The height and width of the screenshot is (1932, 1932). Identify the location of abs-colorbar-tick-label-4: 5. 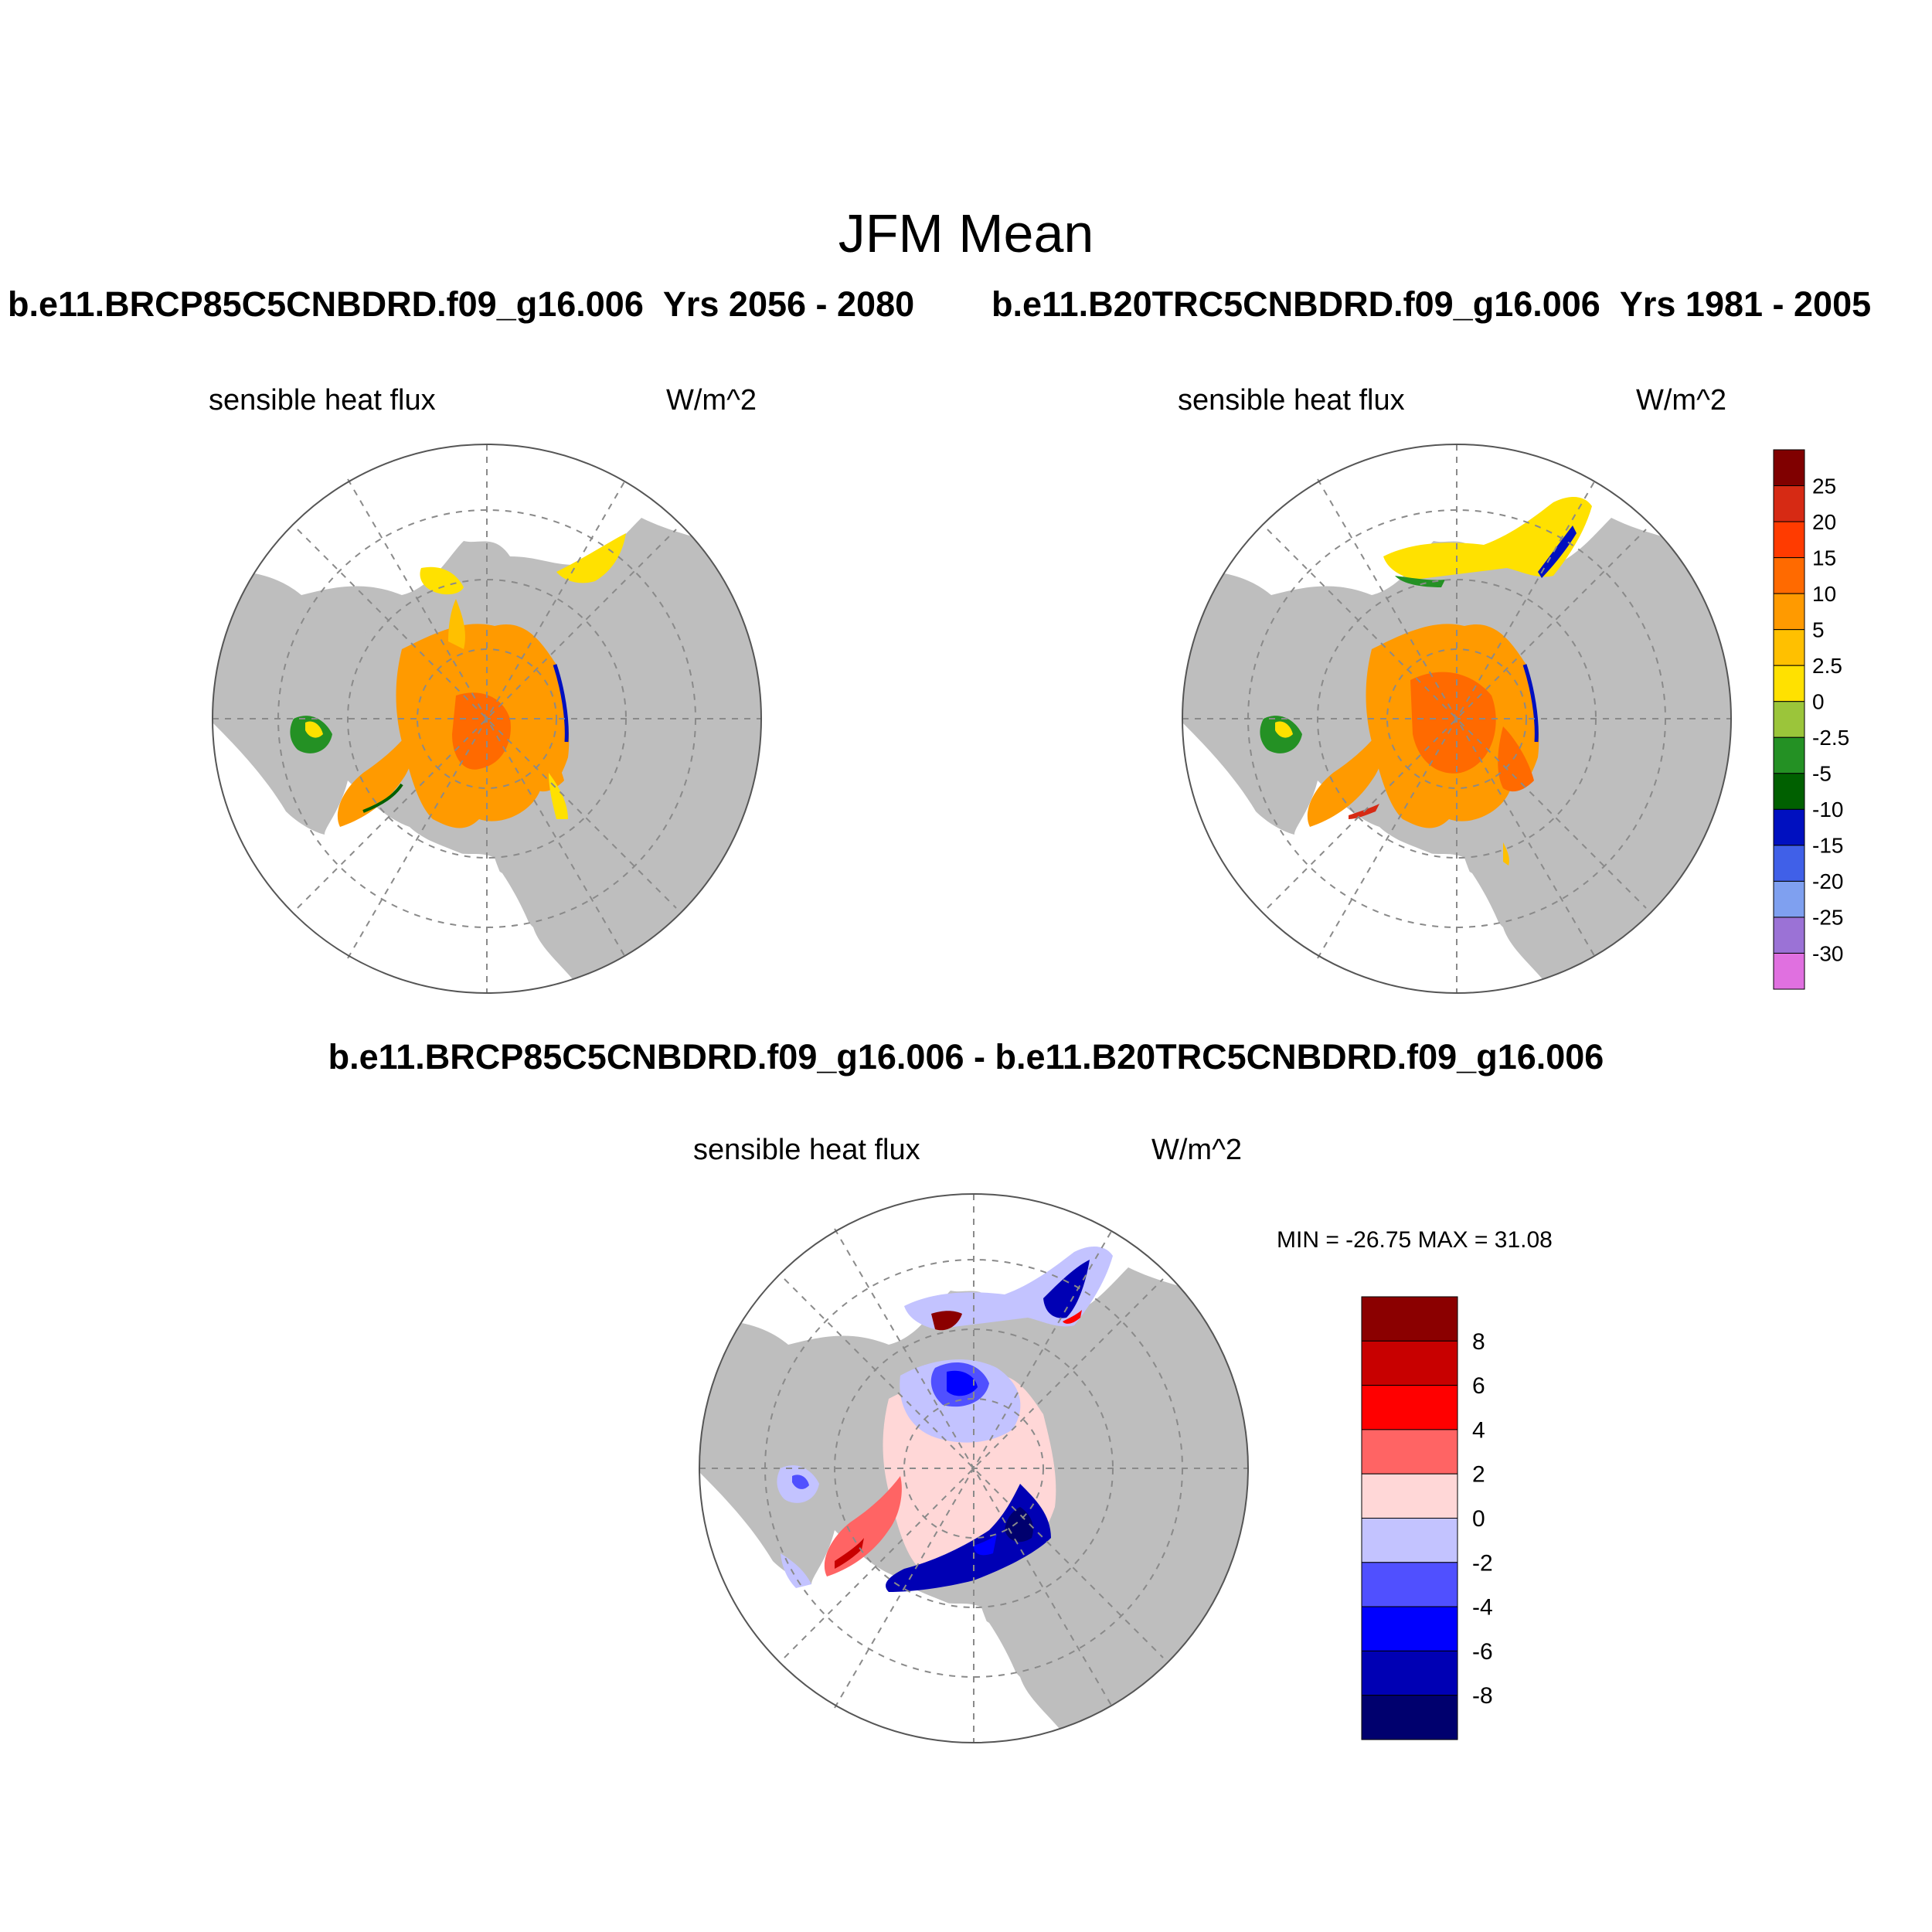
(1818, 629).